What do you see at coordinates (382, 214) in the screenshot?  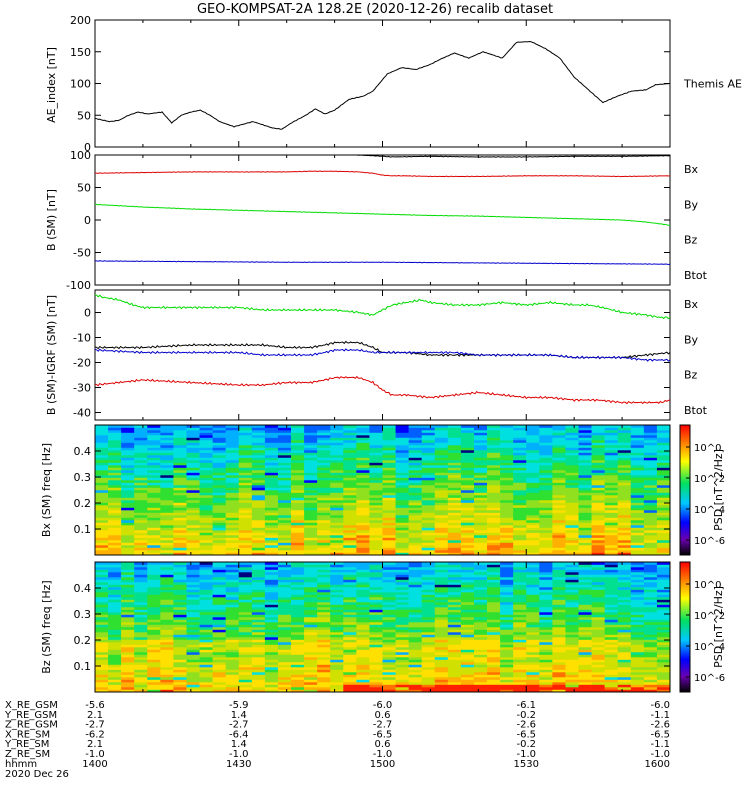 I see `series-line-by` at bounding box center [382, 214].